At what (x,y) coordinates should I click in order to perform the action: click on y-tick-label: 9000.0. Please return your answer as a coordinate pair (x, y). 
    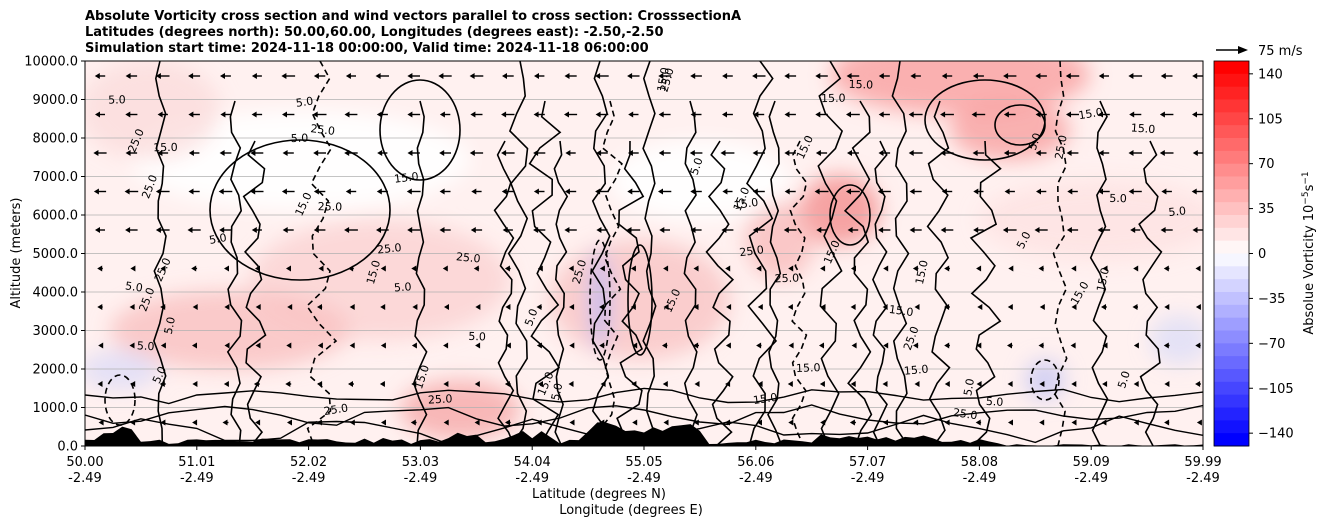
    Looking at the image, I should click on (56, 100).